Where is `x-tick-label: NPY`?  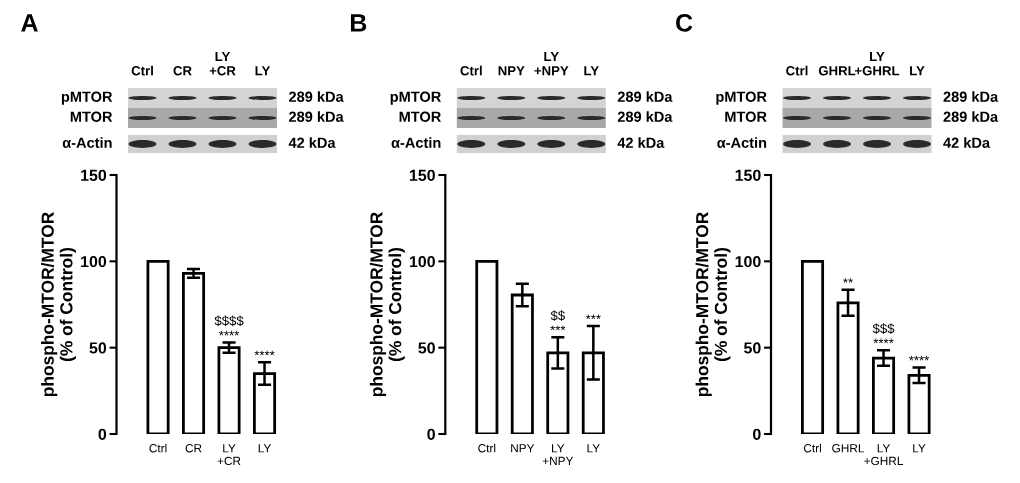
x-tick-label: NPY is located at coordinates (523, 448).